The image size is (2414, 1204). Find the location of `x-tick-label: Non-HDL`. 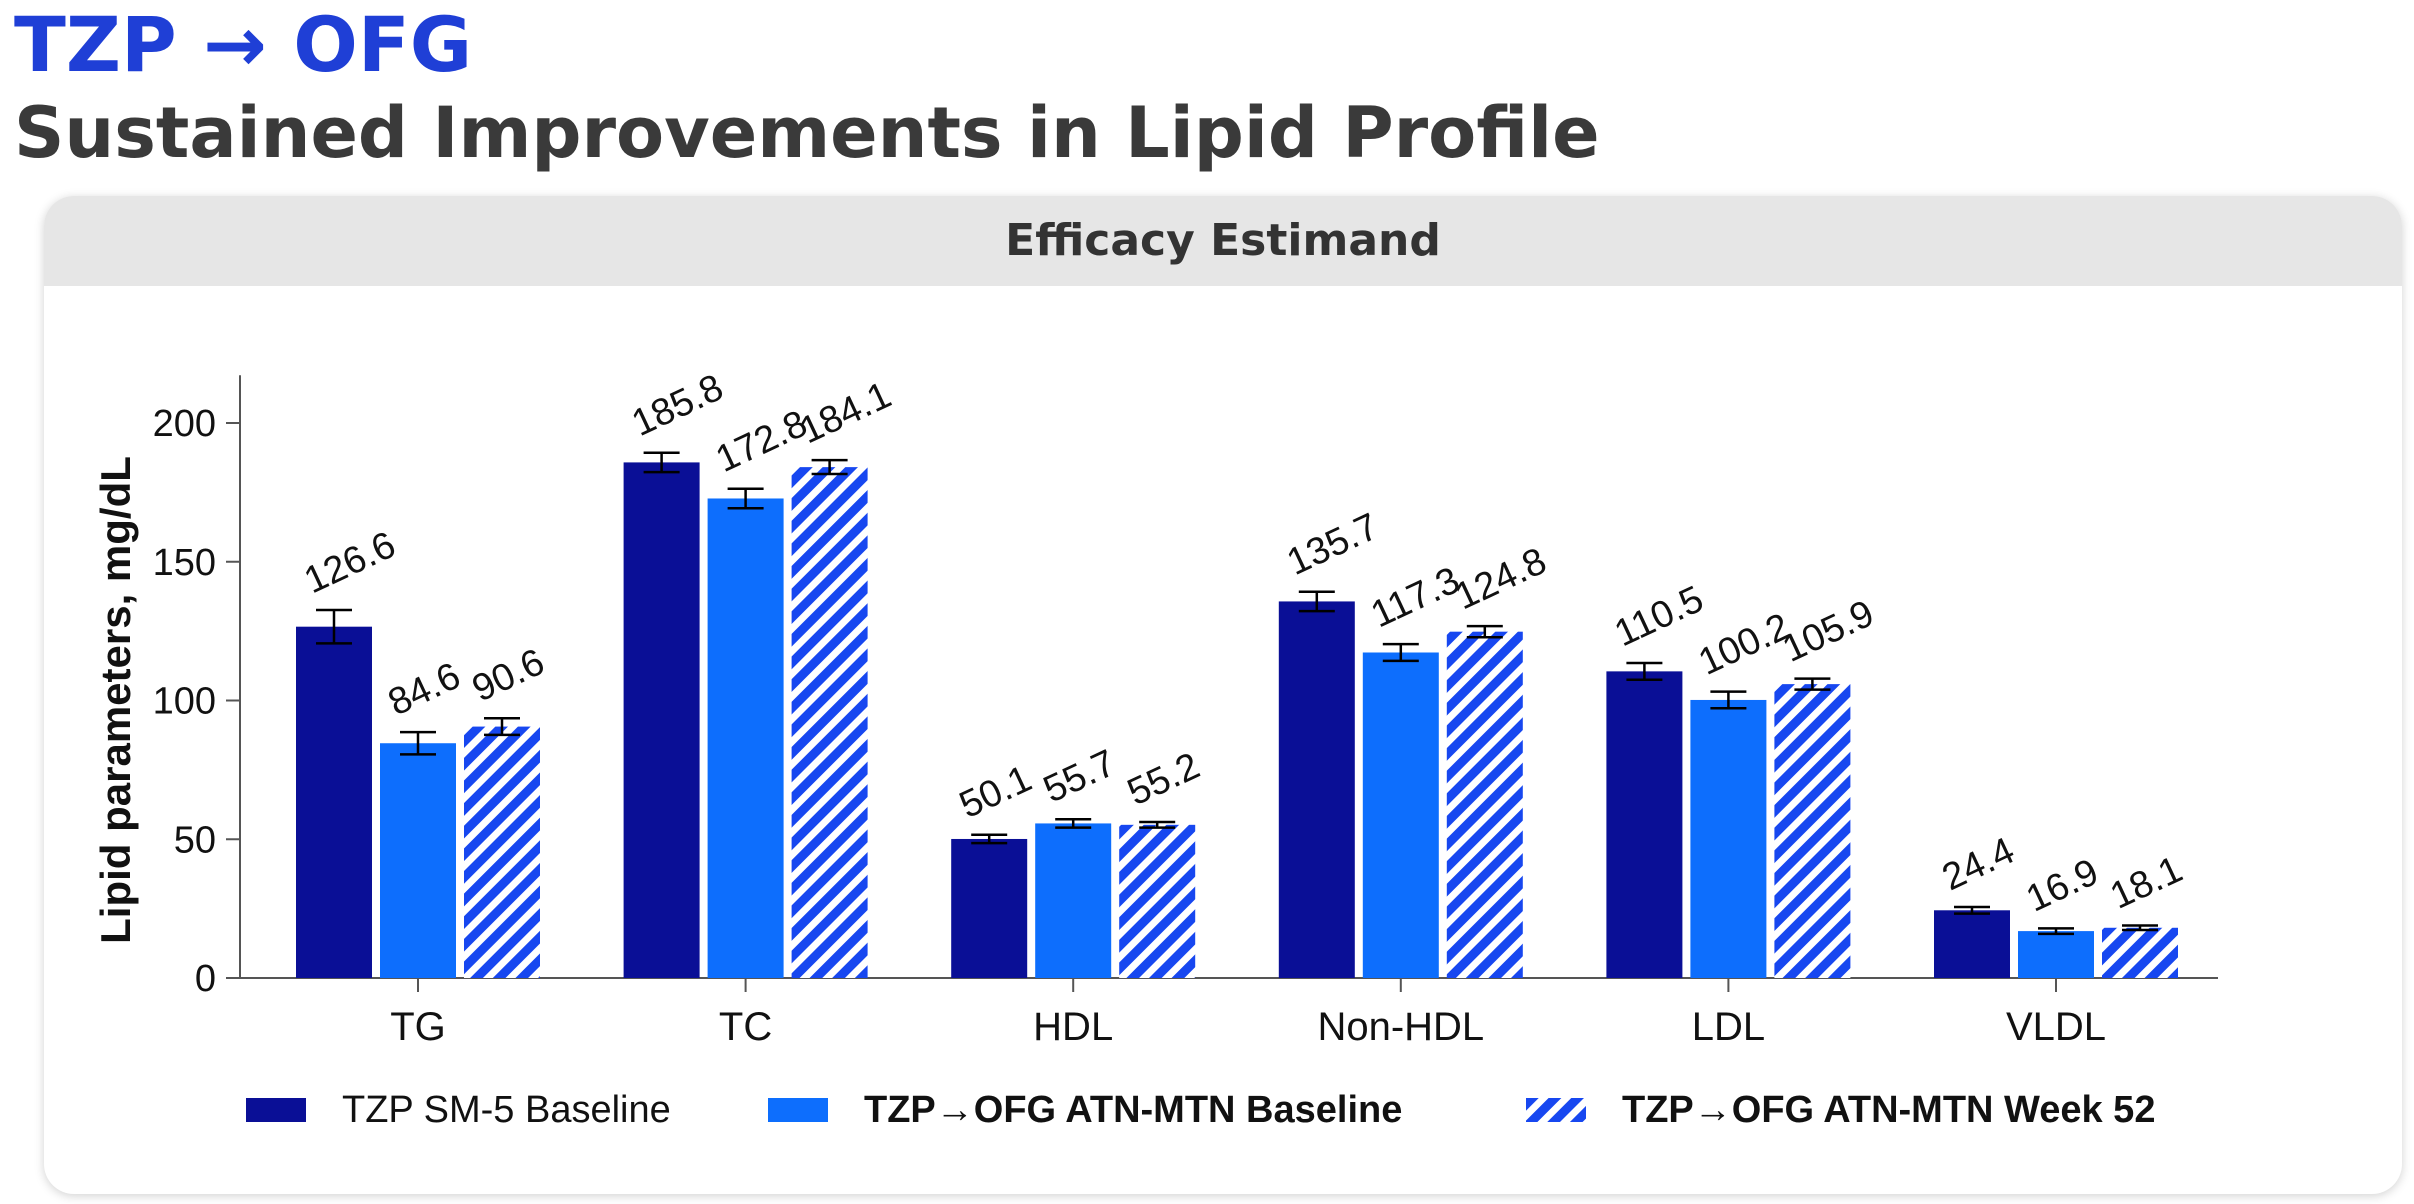

x-tick-label: Non-HDL is located at coordinates (1400, 1027).